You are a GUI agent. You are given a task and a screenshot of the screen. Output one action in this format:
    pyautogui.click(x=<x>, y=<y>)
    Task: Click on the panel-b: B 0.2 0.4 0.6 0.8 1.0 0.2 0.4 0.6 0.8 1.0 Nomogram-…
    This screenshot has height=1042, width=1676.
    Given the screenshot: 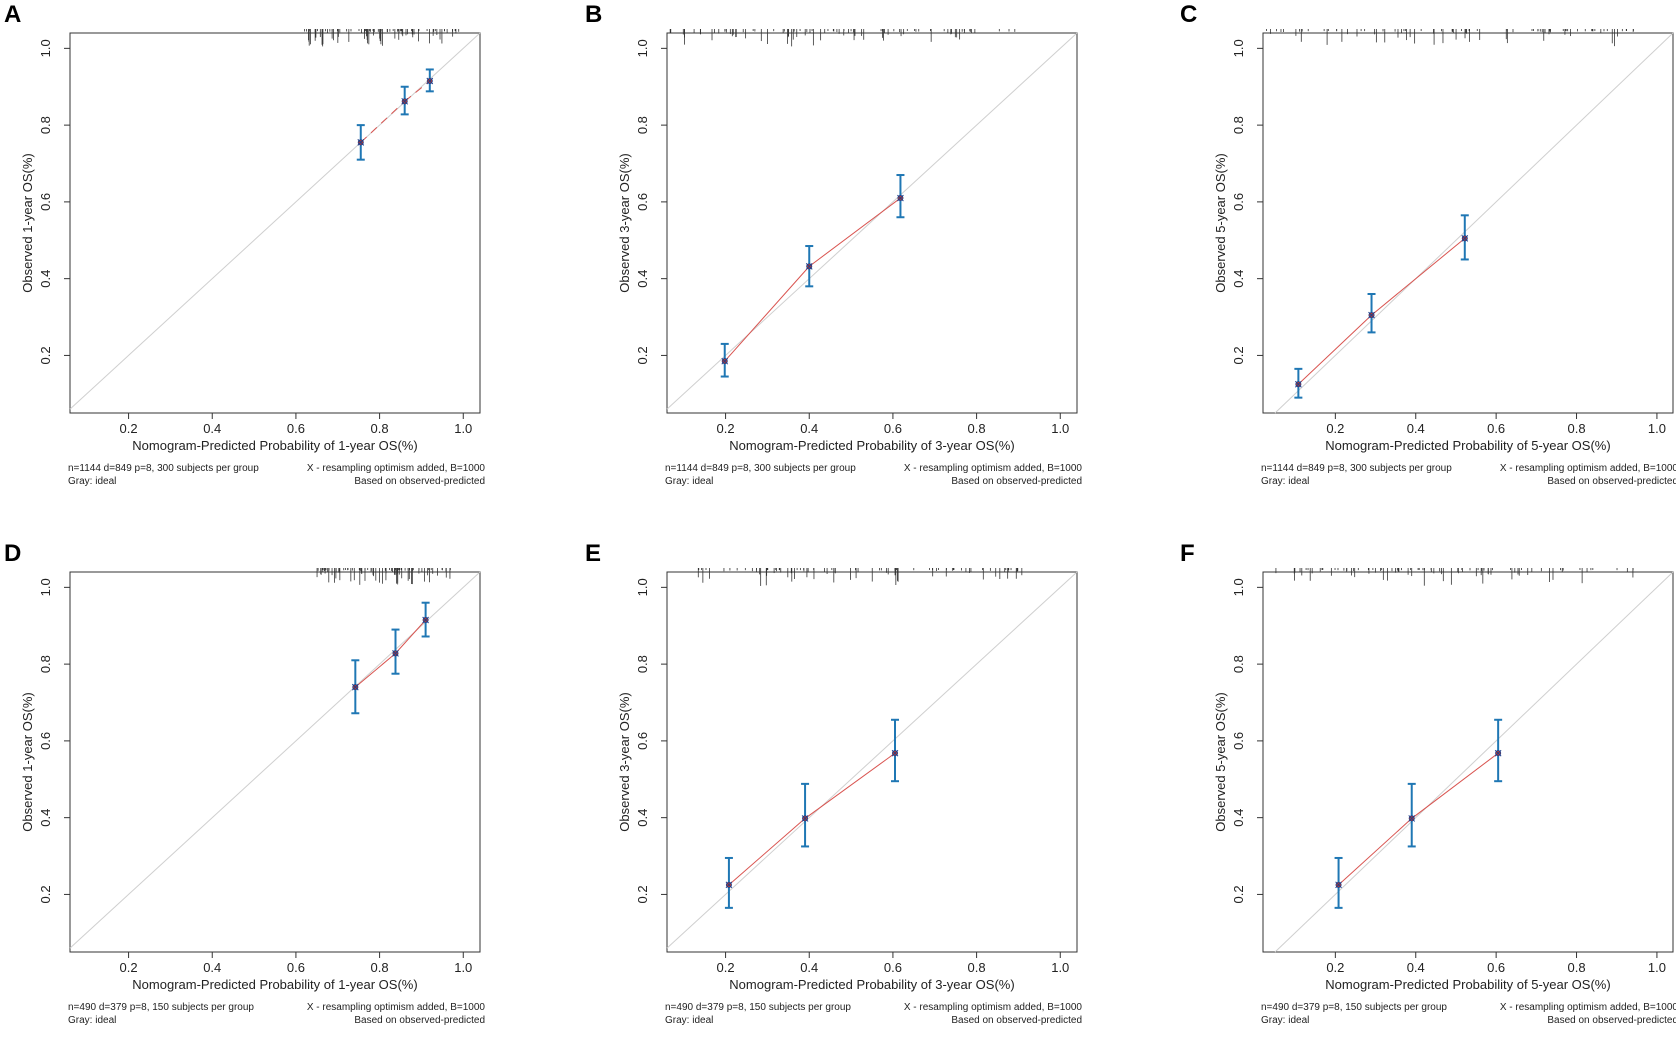 What is the action you would take?
    pyautogui.click(x=833, y=244)
    